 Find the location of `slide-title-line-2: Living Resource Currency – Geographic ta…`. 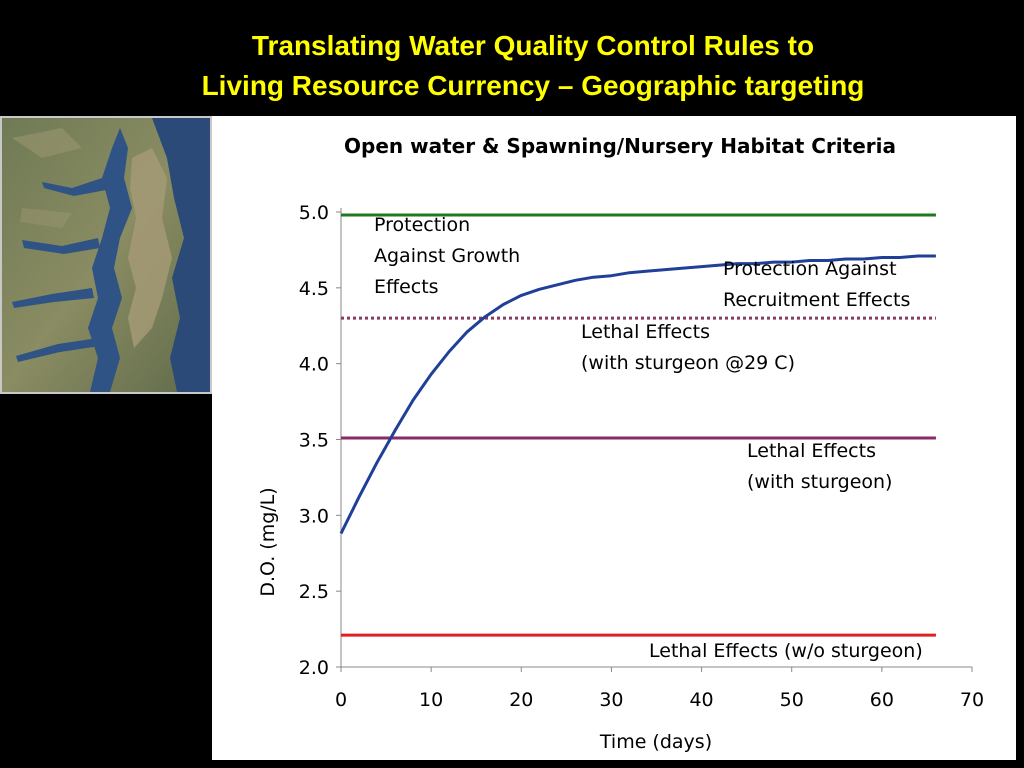

slide-title-line-2: Living Resource Currency – Geographic ta… is located at coordinates (533, 85).